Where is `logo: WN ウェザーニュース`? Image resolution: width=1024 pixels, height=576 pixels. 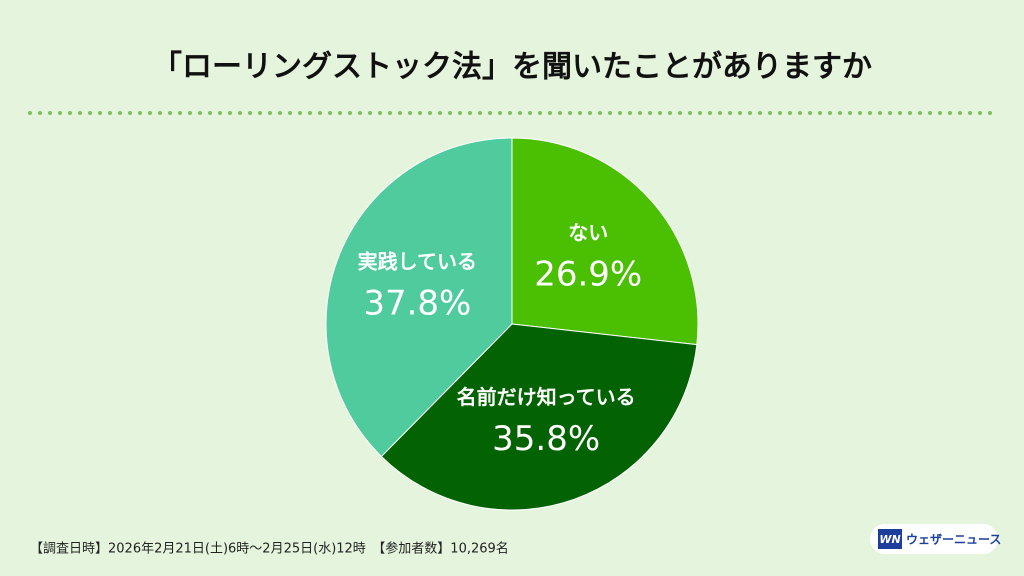 logo: WN ウェザーニュース is located at coordinates (935, 539).